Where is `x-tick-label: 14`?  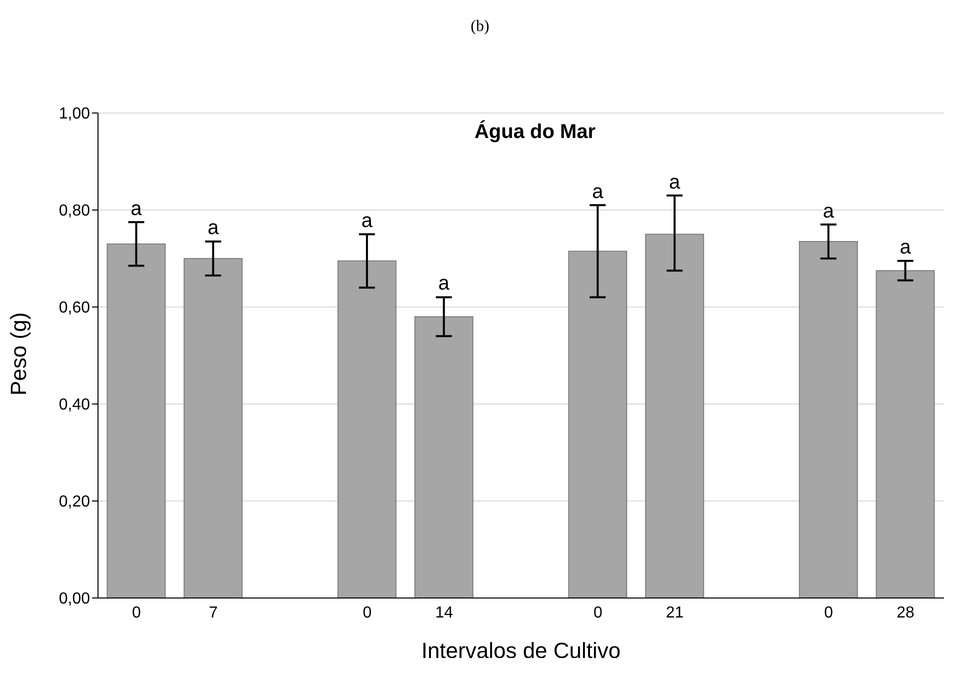
x-tick-label: 14 is located at coordinates (444, 613).